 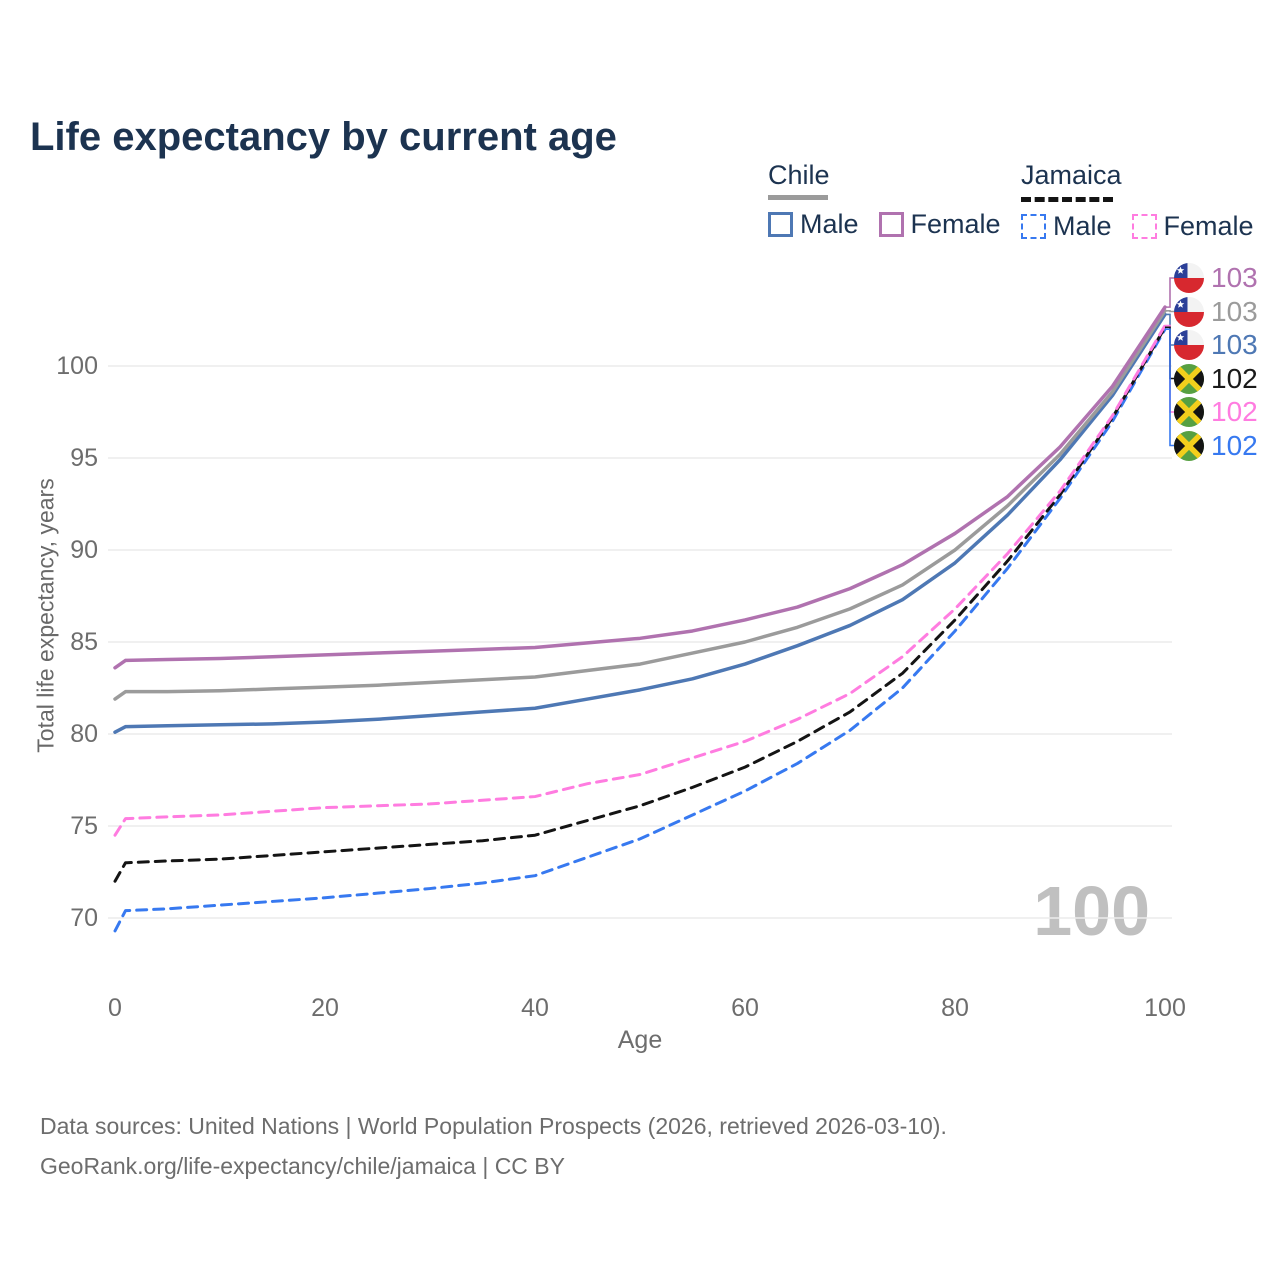 I want to click on legend-group-jamaica: Jamaica Male Female, so click(x=1147, y=201).